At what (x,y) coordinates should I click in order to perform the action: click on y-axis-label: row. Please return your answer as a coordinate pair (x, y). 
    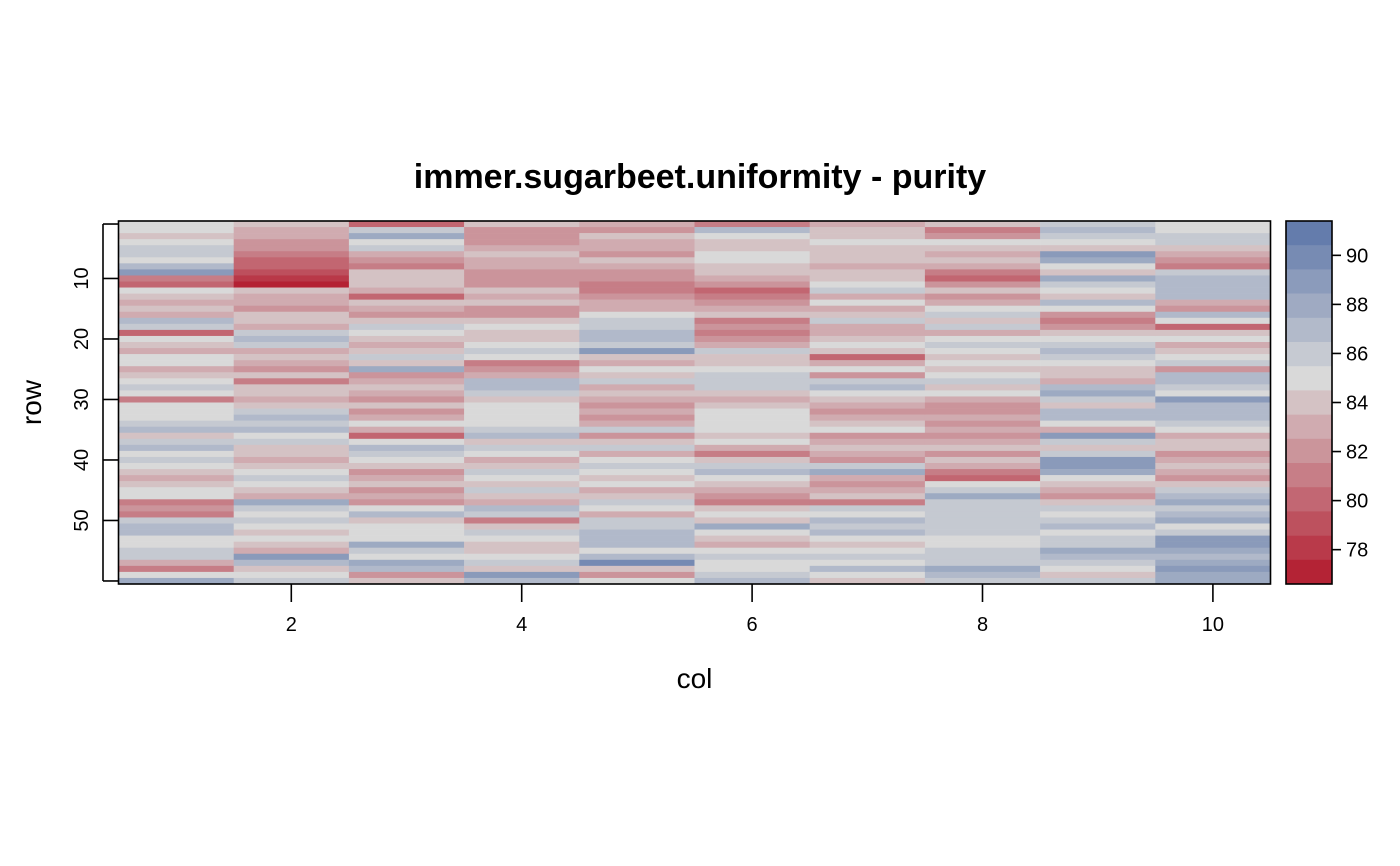
    Looking at the image, I should click on (31, 402).